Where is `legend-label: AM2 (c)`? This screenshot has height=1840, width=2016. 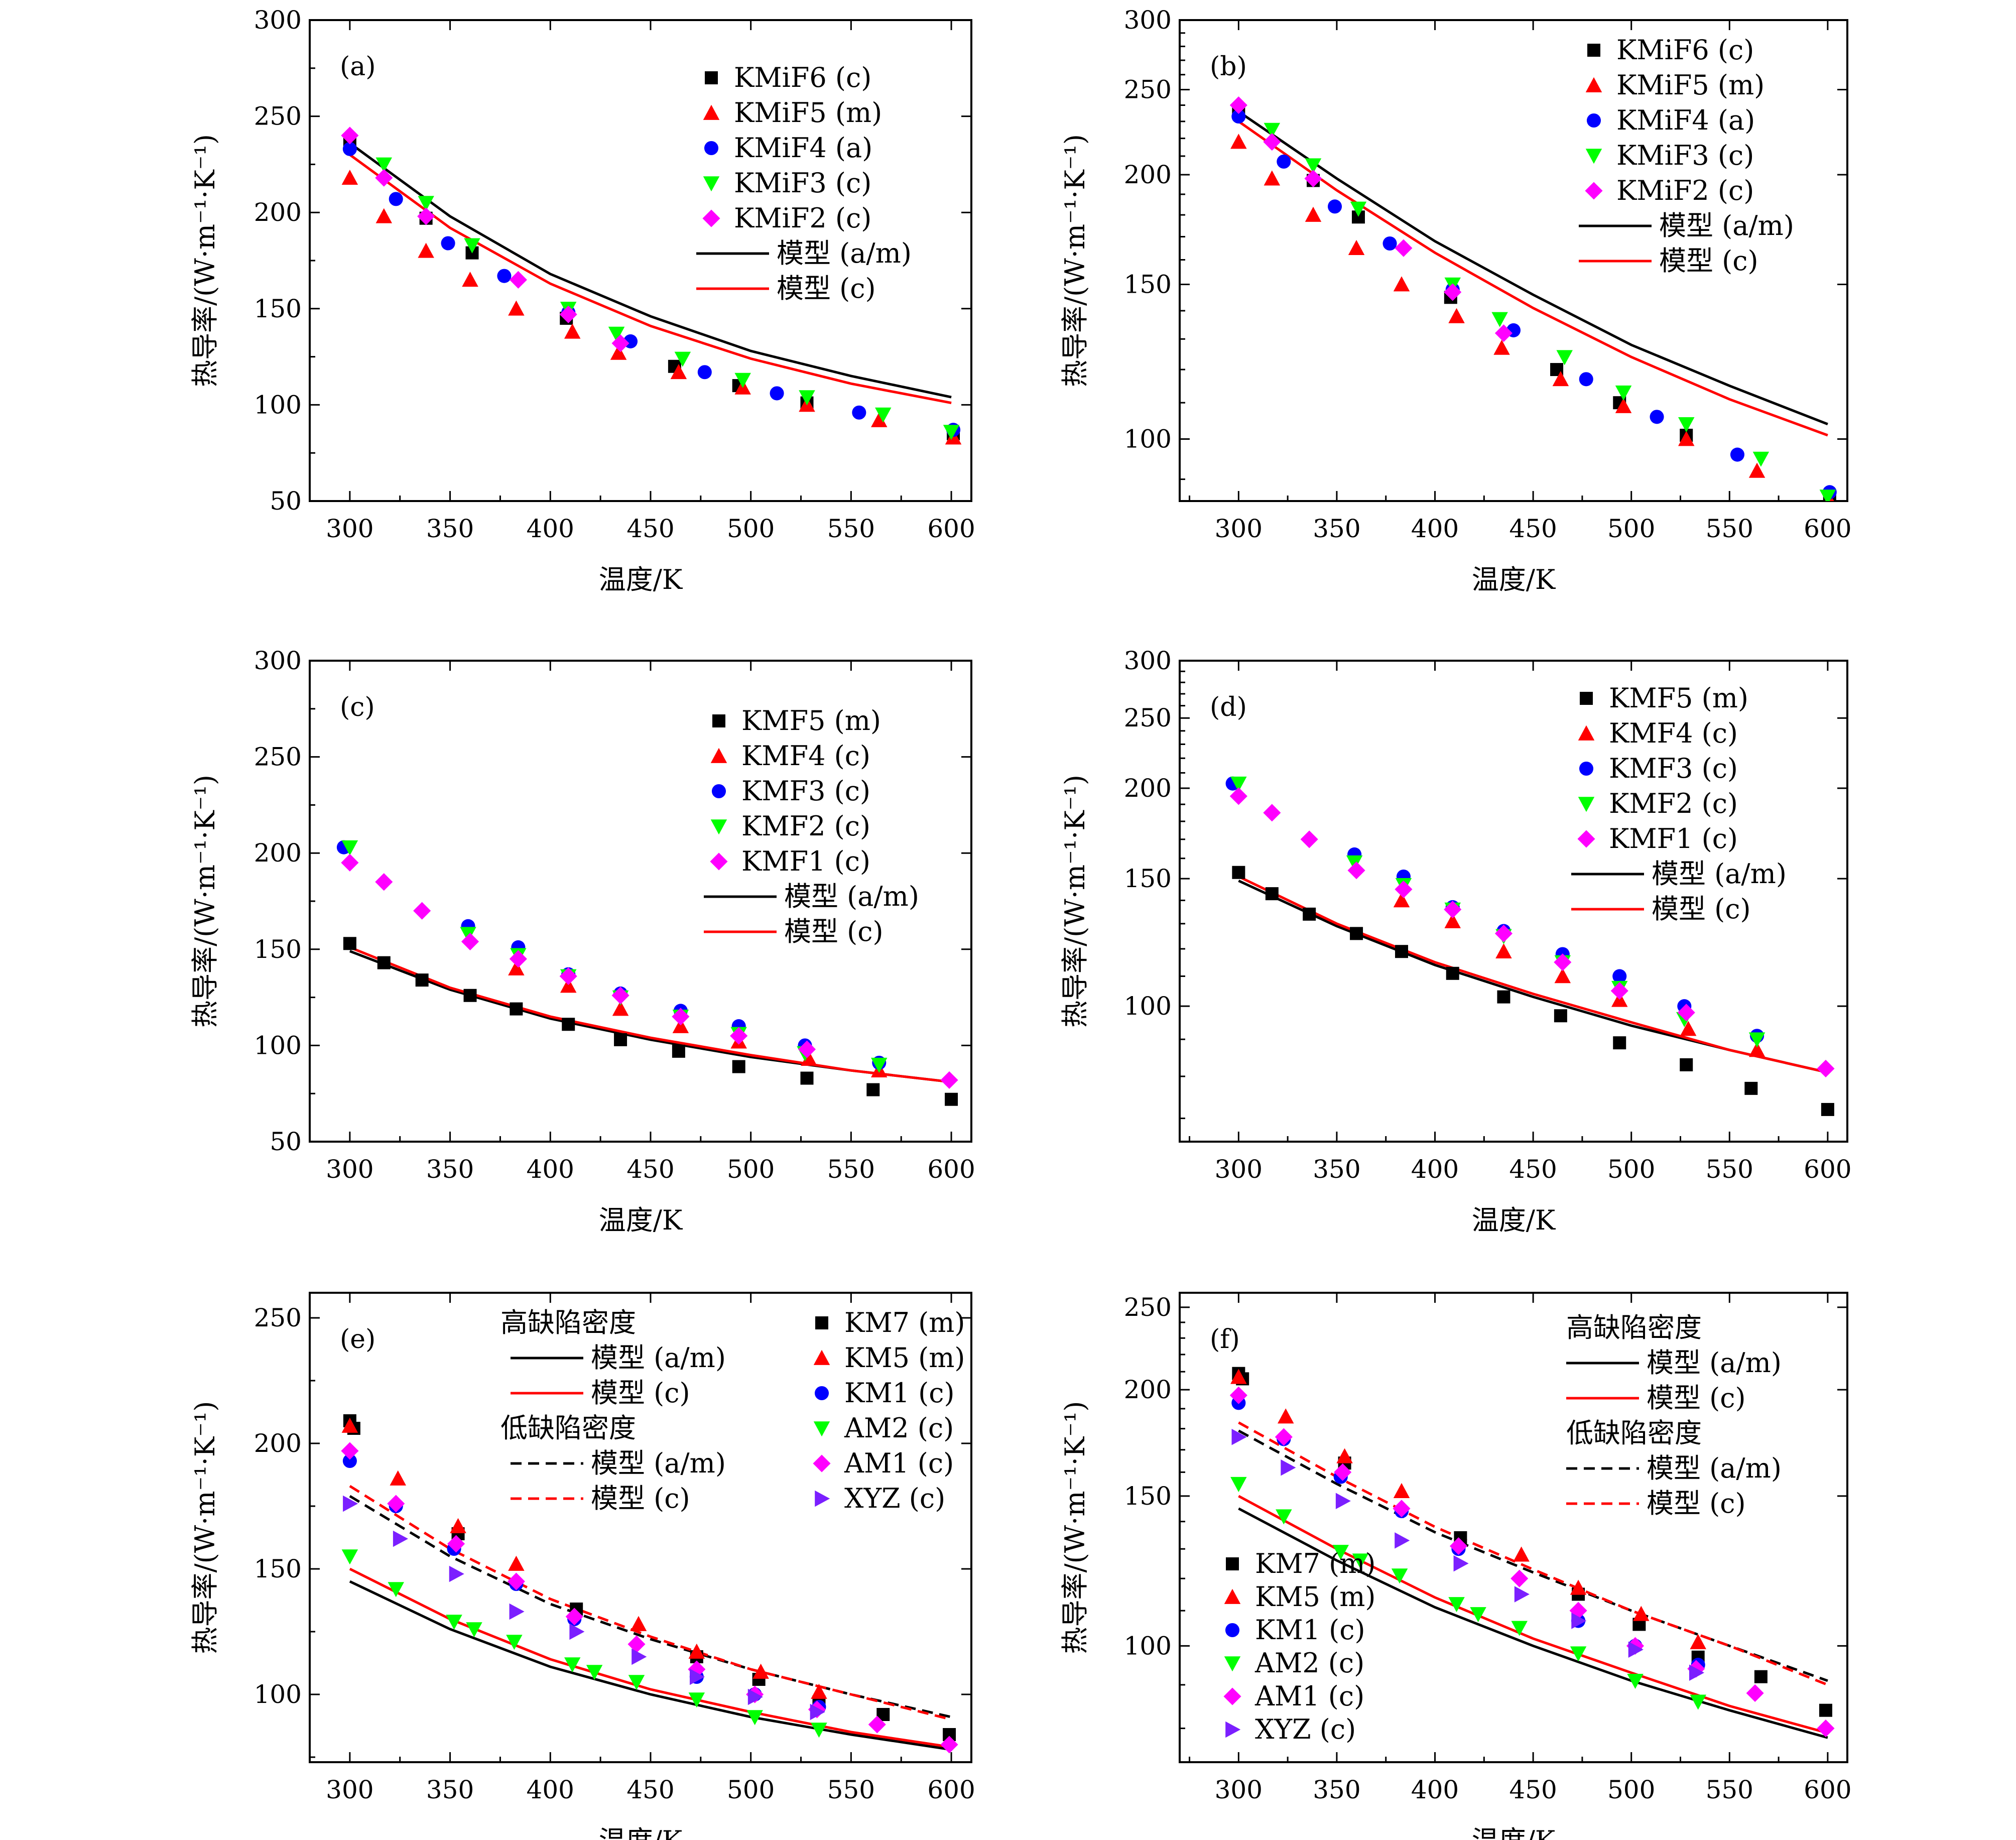
legend-label: AM2 (c) is located at coordinates (899, 1428).